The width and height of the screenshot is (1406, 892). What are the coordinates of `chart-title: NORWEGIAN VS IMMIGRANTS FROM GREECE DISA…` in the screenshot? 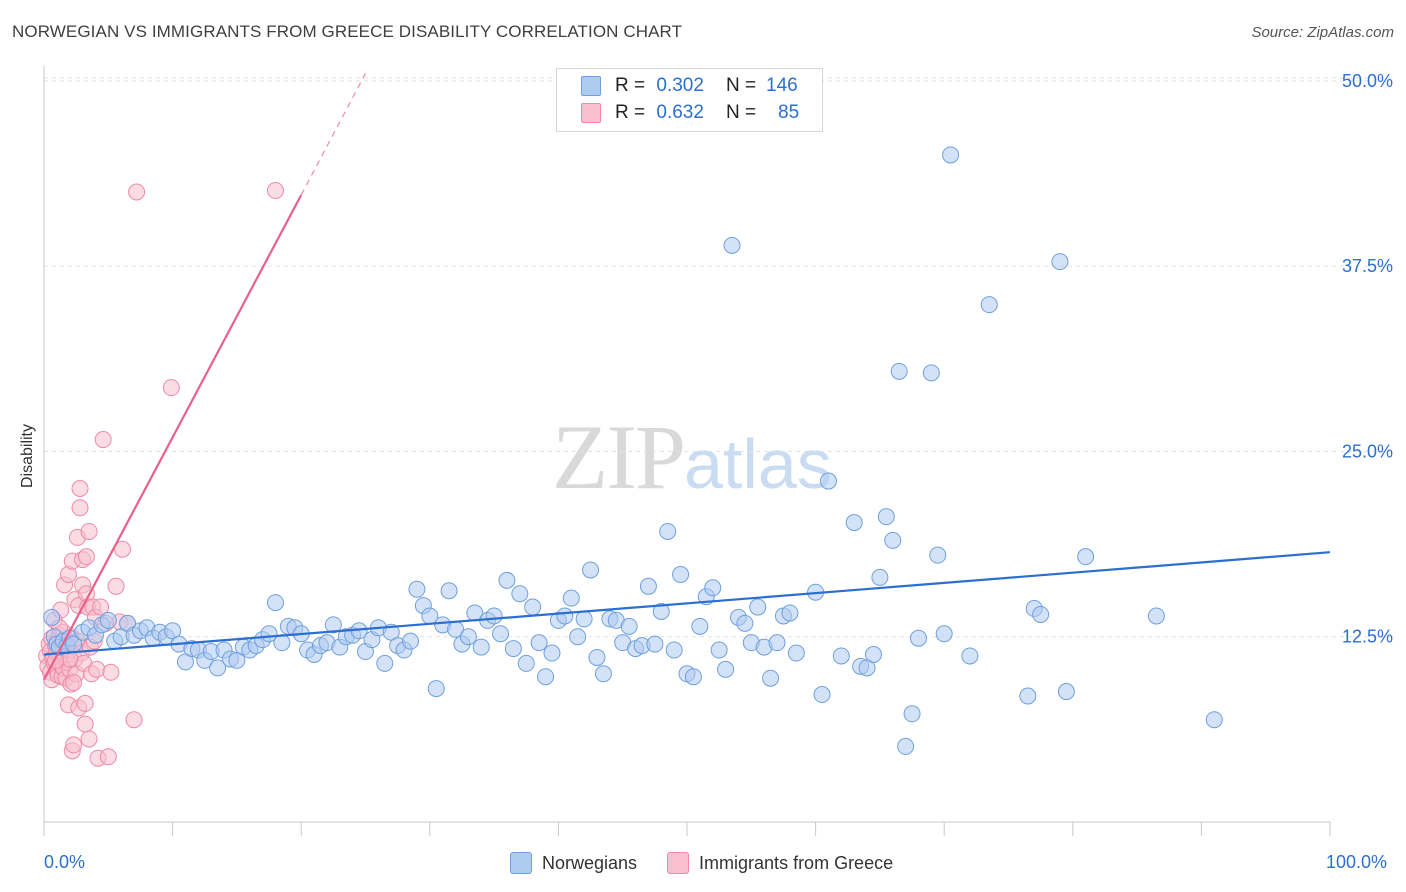 It's located at (347, 31).